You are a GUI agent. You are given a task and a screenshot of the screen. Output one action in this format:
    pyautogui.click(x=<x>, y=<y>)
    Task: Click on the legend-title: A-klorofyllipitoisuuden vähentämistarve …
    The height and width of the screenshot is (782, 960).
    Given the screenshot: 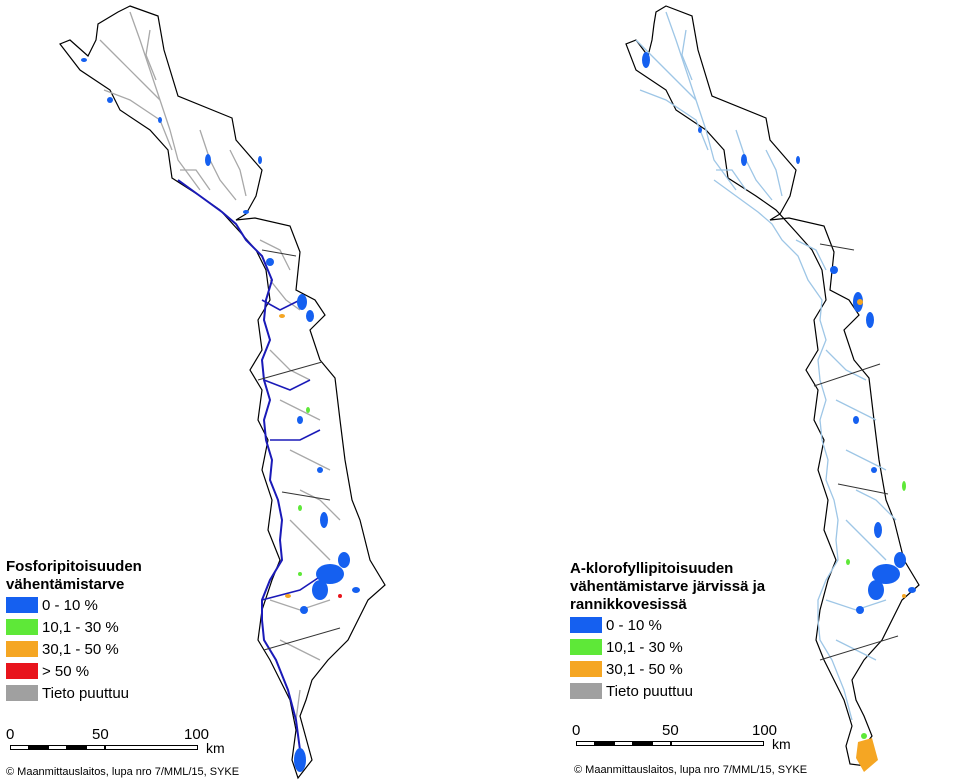 What is the action you would take?
    pyautogui.click(x=668, y=586)
    